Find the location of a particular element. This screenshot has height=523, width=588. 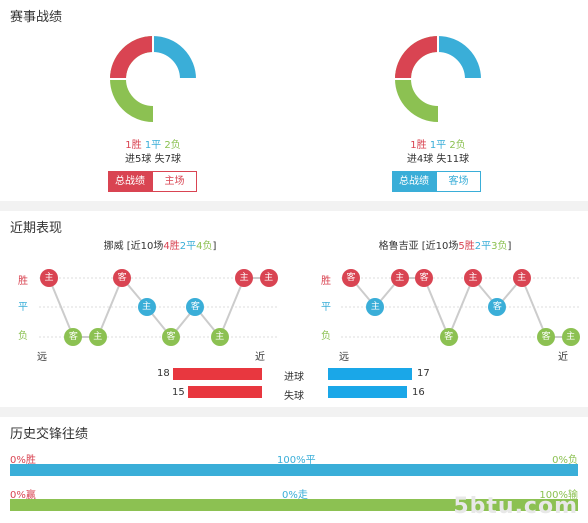

right-team-summary: 格鲁吉亚 [近10场5胜2平3负] is located at coordinates (445, 244).